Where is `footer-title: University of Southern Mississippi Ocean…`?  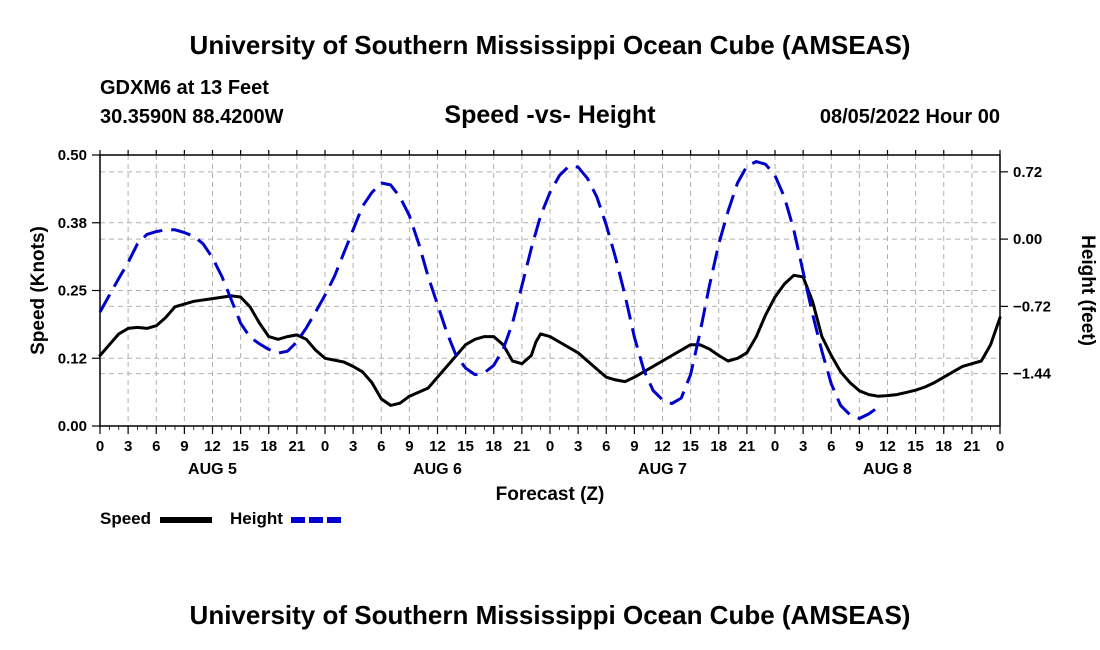 footer-title: University of Southern Mississippi Ocean… is located at coordinates (550, 615).